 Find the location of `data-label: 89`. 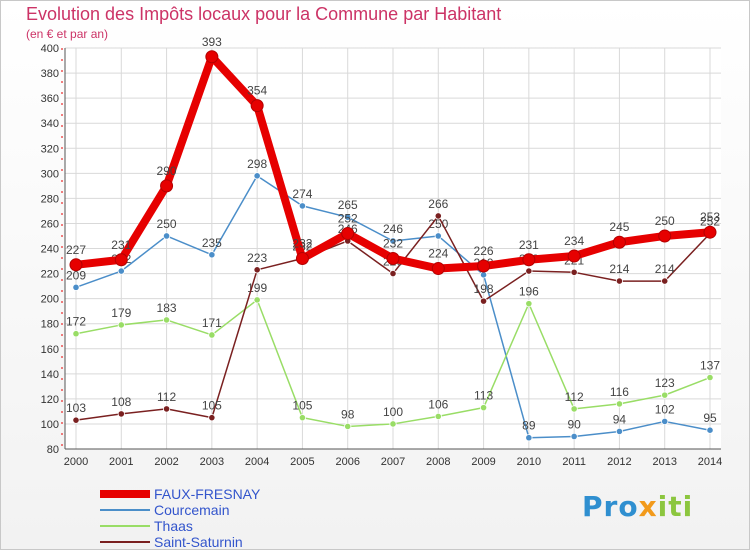

data-label: 89 is located at coordinates (529, 426).